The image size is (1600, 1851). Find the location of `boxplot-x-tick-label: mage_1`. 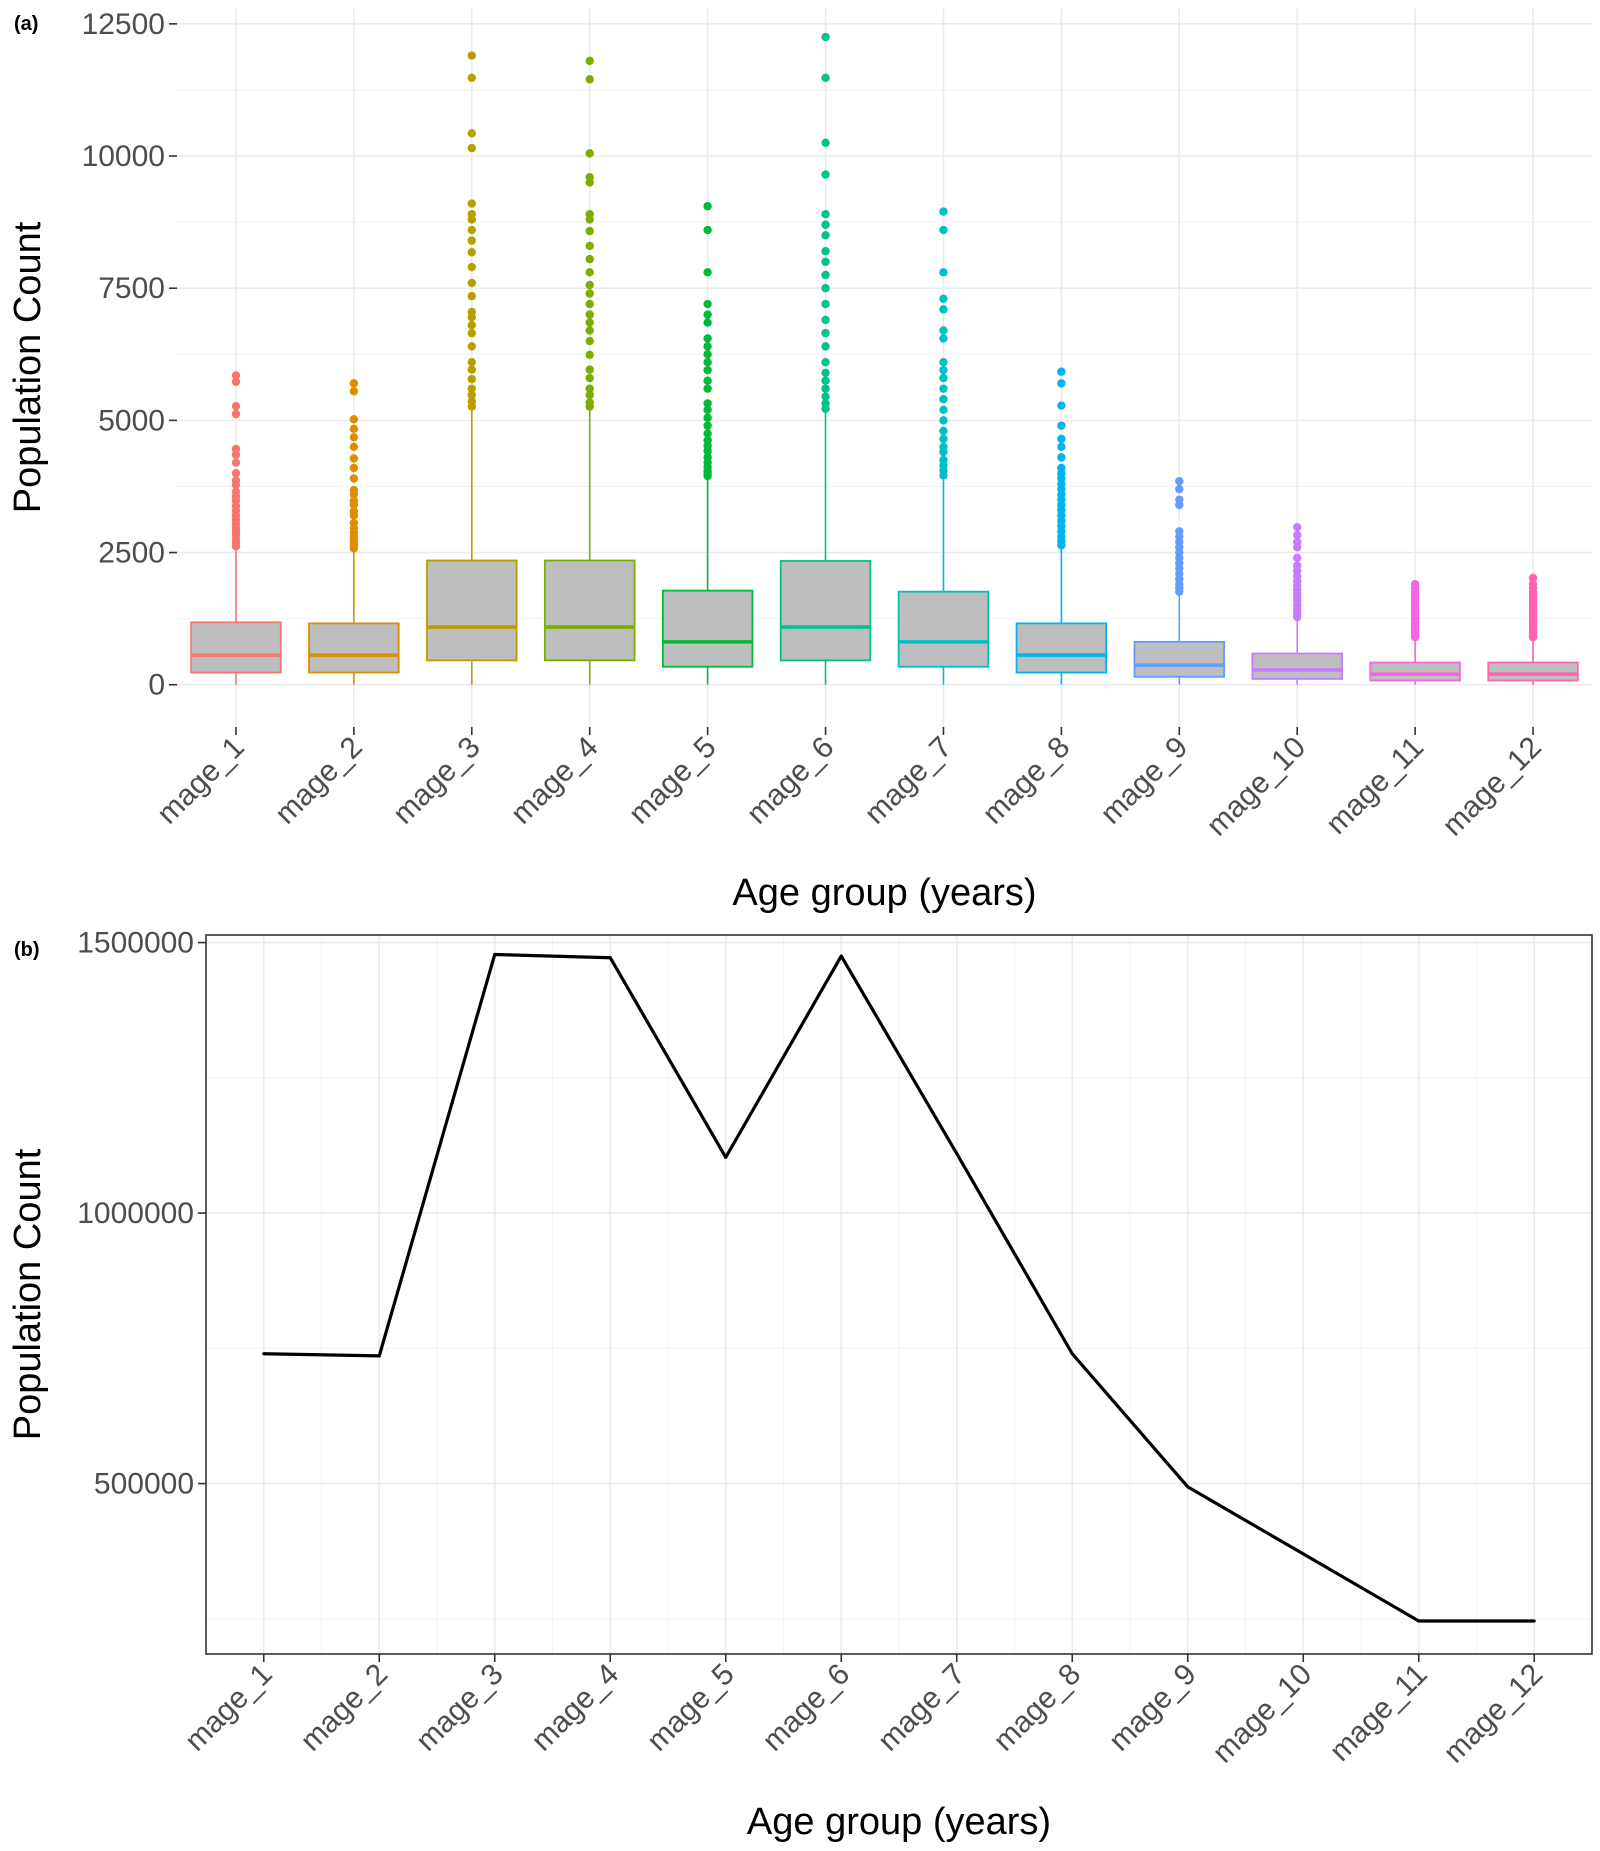

boxplot-x-tick-label: mage_1 is located at coordinates (201, 781).